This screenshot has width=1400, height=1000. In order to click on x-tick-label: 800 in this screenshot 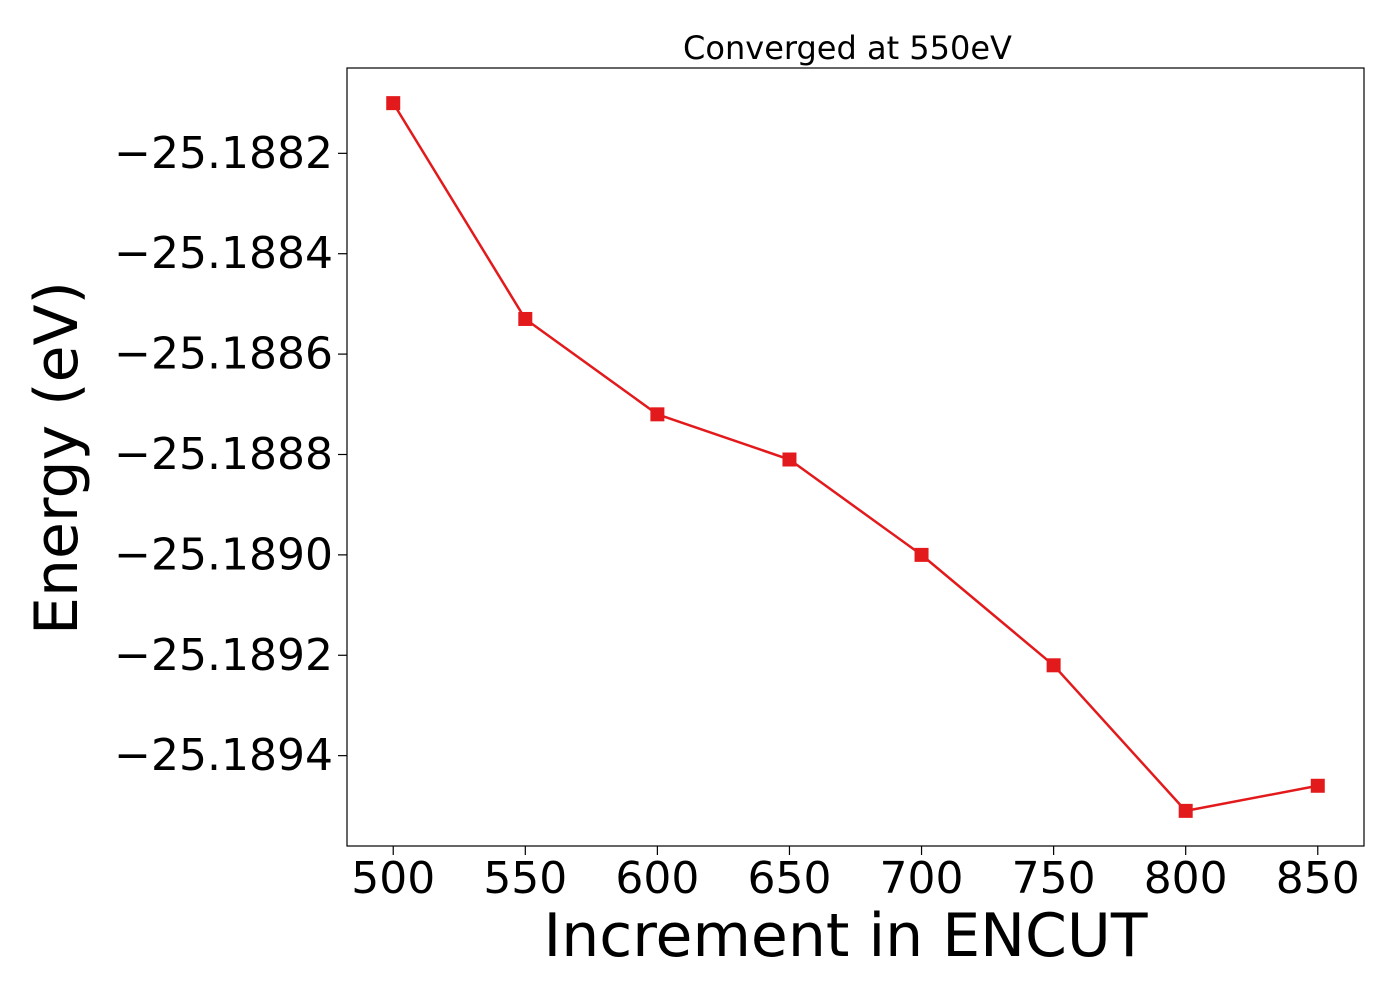, I will do `click(1186, 878)`.